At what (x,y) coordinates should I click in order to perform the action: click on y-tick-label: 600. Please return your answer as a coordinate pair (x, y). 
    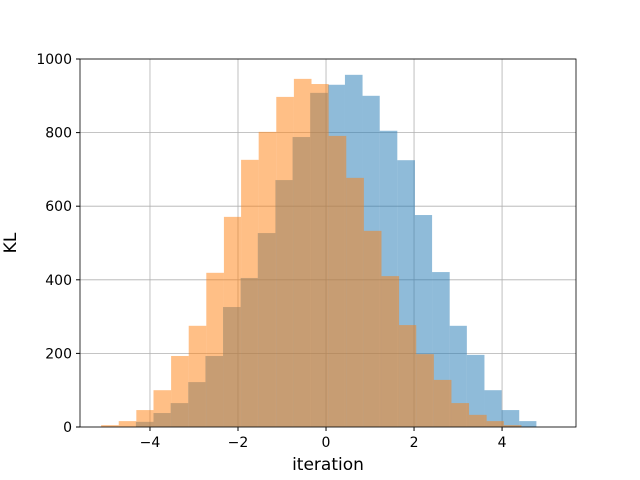
    Looking at the image, I should click on (58, 207).